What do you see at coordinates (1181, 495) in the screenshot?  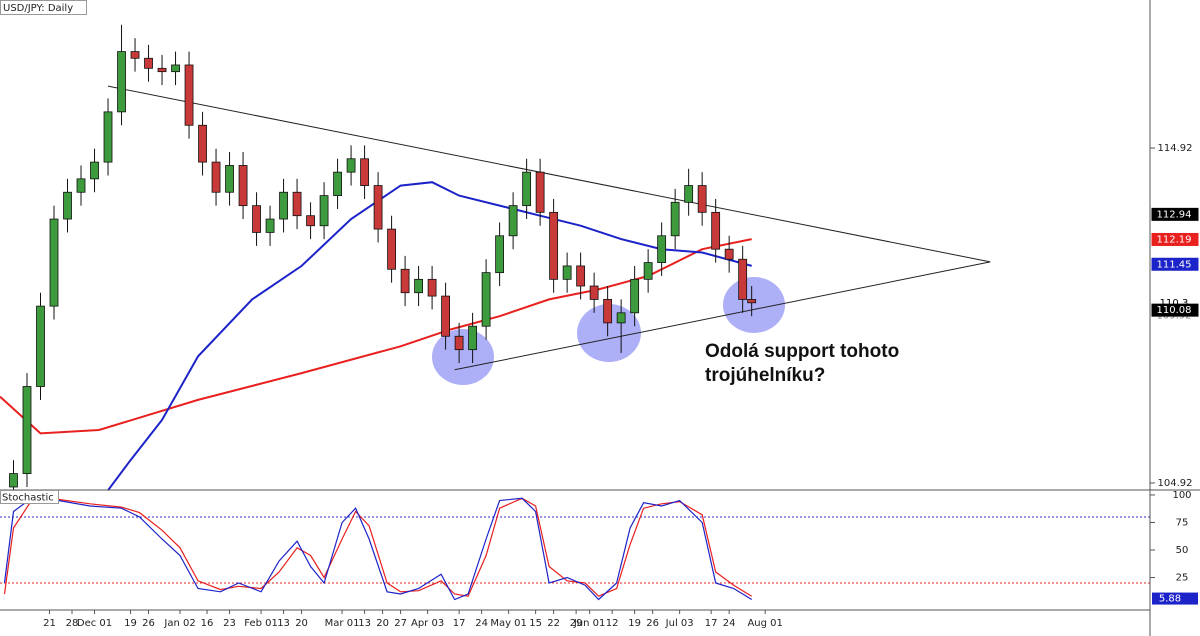 I see `y-tick-label: 100` at bounding box center [1181, 495].